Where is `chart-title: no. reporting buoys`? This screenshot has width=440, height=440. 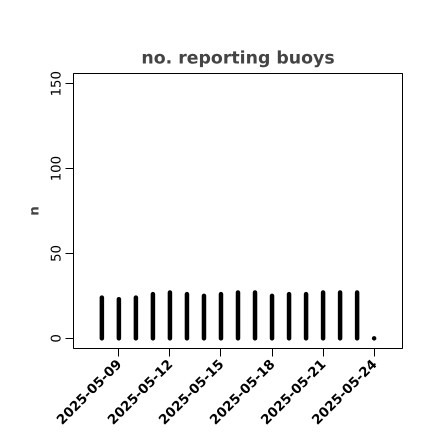 chart-title: no. reporting buoys is located at coordinates (238, 58).